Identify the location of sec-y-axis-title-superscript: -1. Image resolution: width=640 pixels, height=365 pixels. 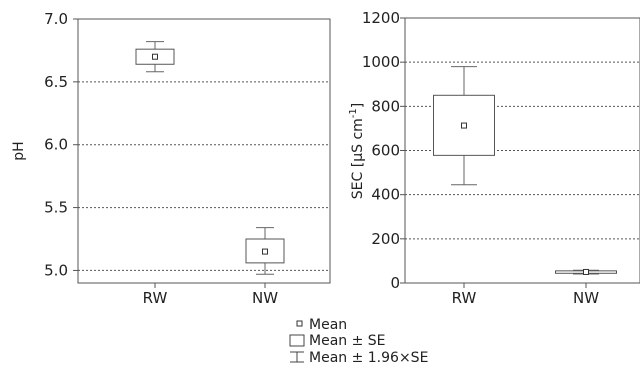
(353, 113).